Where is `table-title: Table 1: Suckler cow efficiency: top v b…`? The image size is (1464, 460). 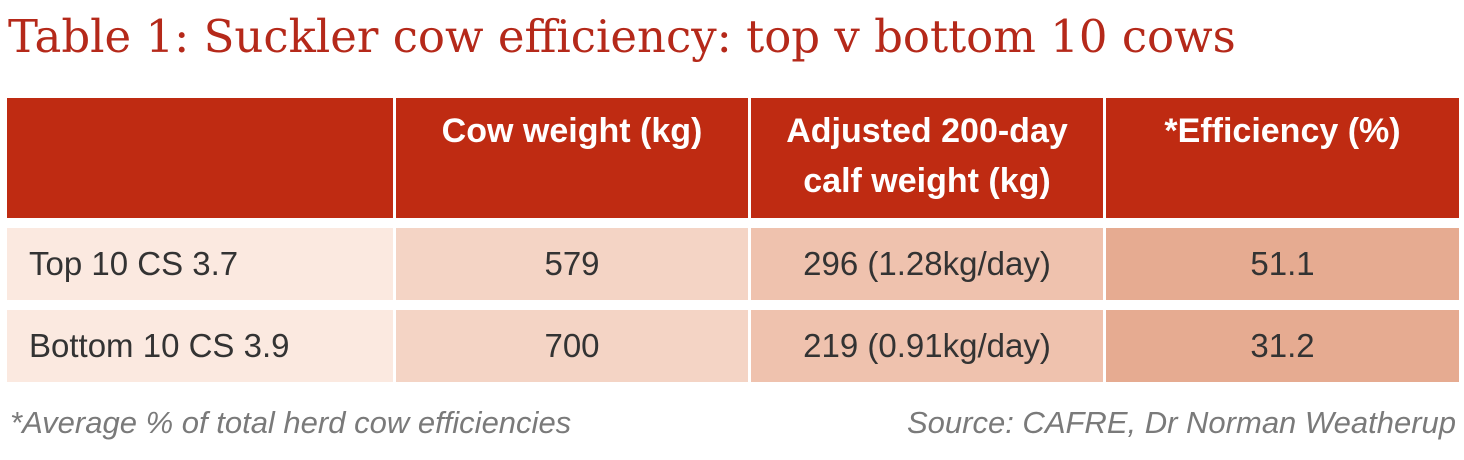
table-title: Table 1: Suckler cow efficiency: top v b… is located at coordinates (622, 36).